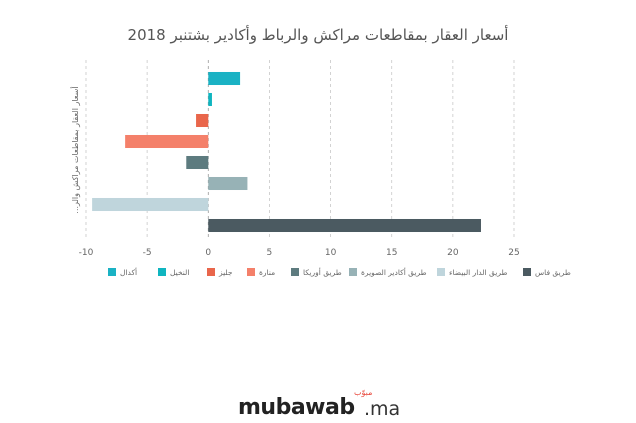 This screenshot has width=636, height=423. What do you see at coordinates (553, 272) in the screenshot?
I see `legend-label: طريق فاس` at bounding box center [553, 272].